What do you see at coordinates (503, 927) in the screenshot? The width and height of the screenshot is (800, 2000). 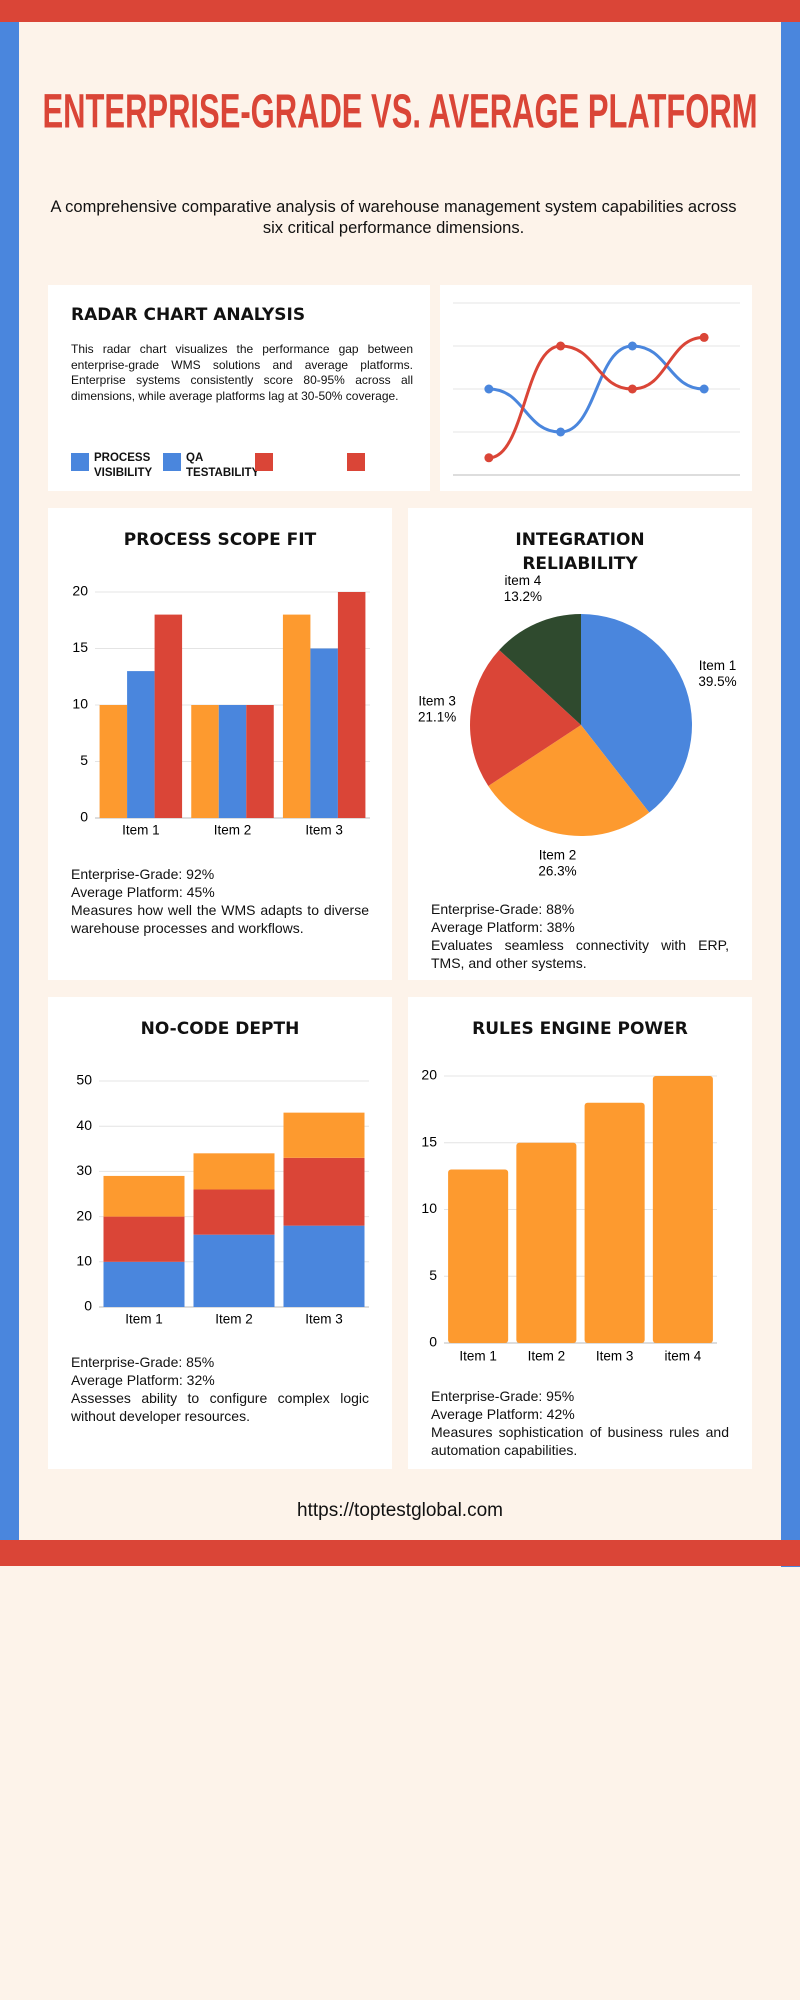 I see `note-line: Average Platform: 38%` at bounding box center [503, 927].